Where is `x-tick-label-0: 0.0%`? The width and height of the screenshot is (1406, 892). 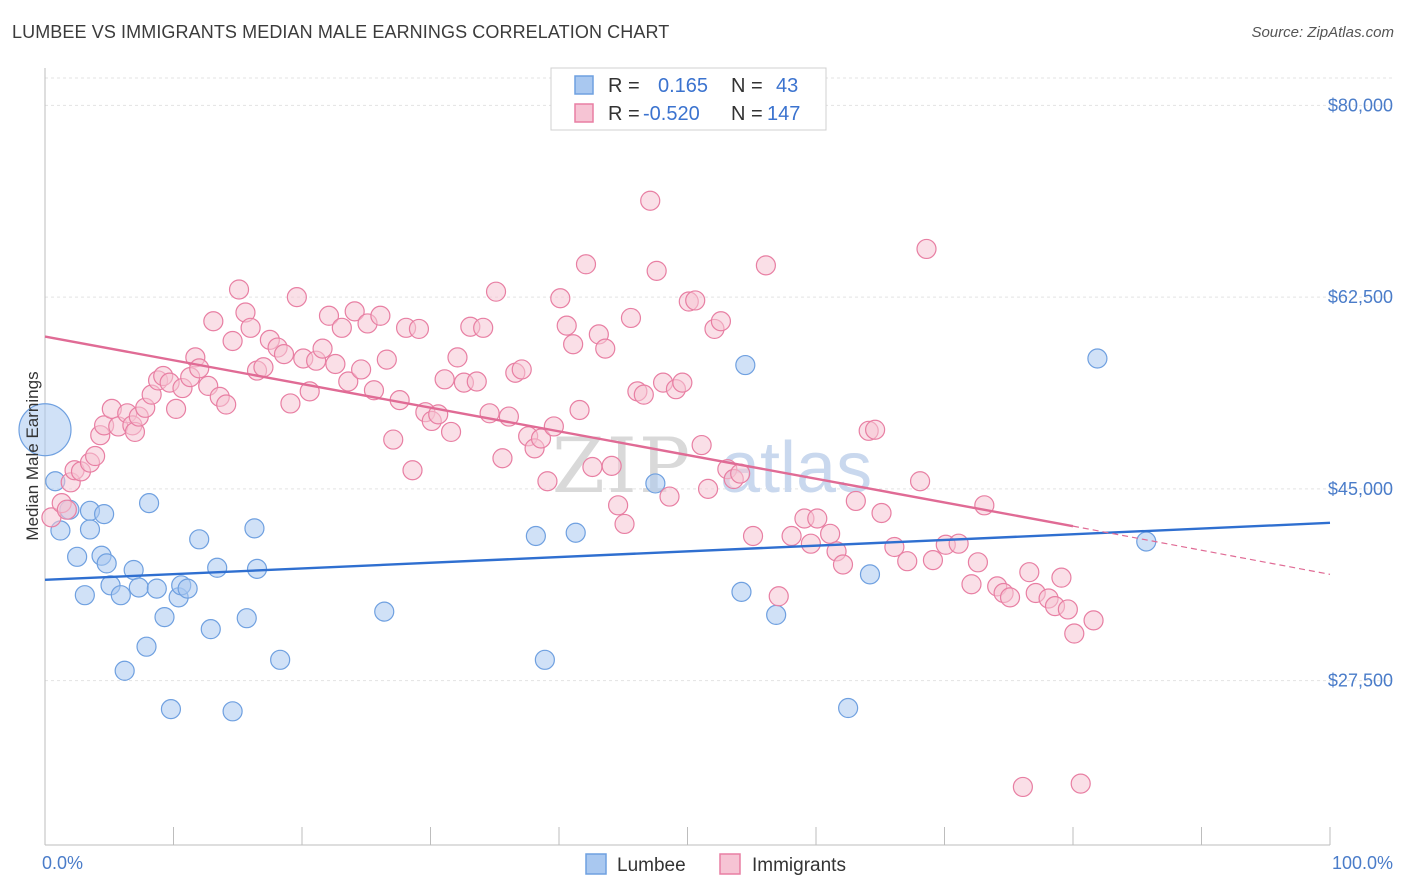 x-tick-label-0: 0.0% is located at coordinates (62, 863).